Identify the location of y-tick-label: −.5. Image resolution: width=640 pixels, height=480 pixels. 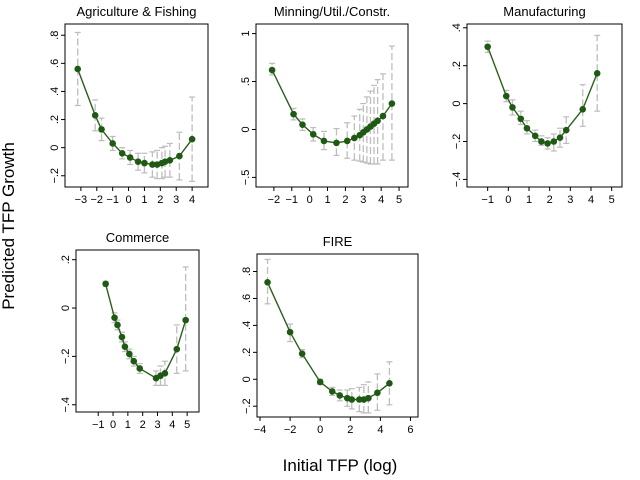
(246, 178).